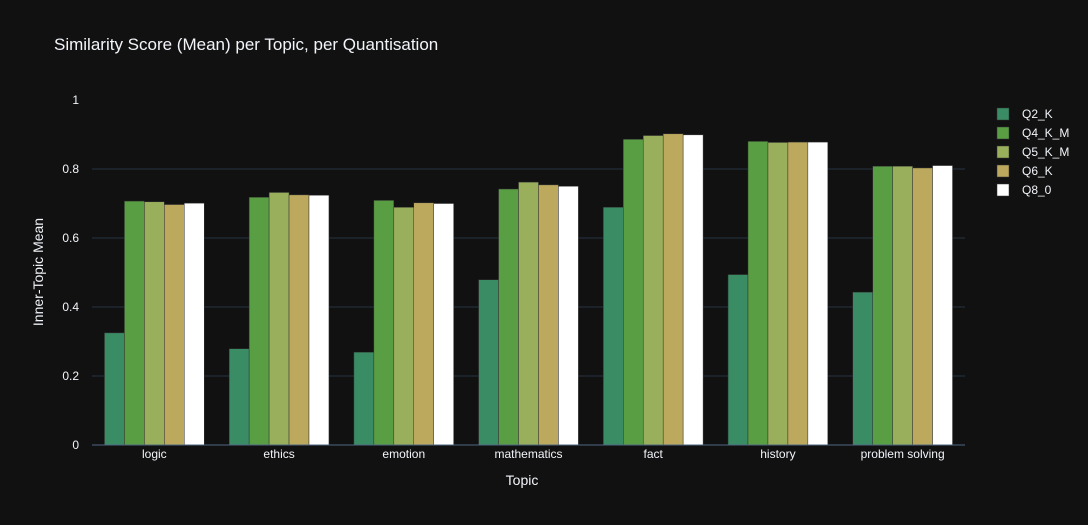 The height and width of the screenshot is (525, 1088). What do you see at coordinates (903, 454) in the screenshot?
I see `x-tick-label: problem solving` at bounding box center [903, 454].